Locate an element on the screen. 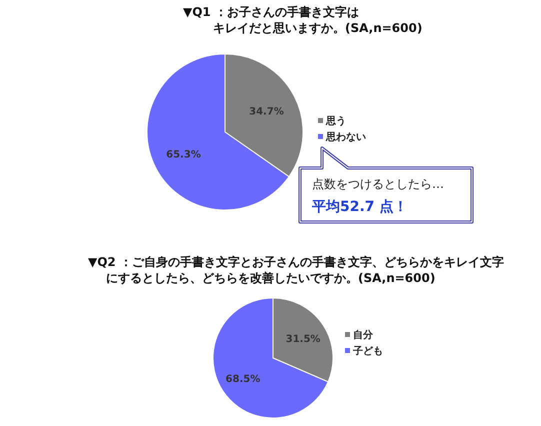 This screenshot has height=426, width=541. legend-label: 自分 is located at coordinates (363, 335).